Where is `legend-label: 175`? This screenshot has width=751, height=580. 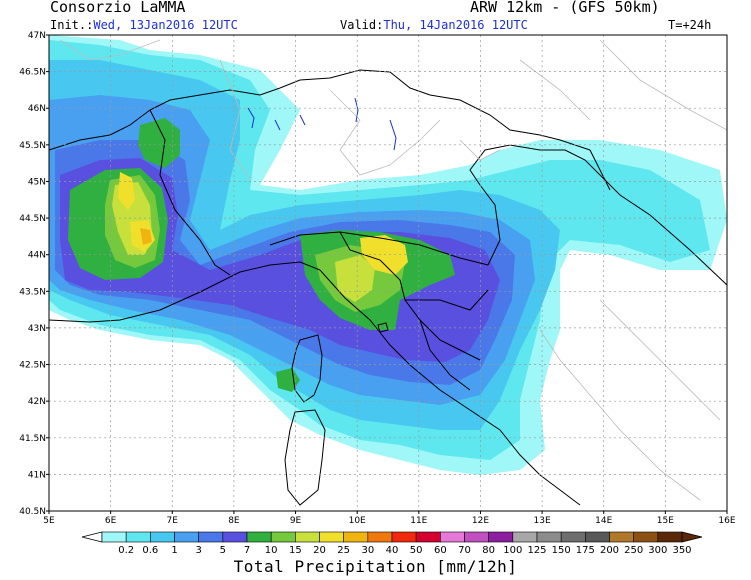 legend-label: 175 is located at coordinates (585, 550).